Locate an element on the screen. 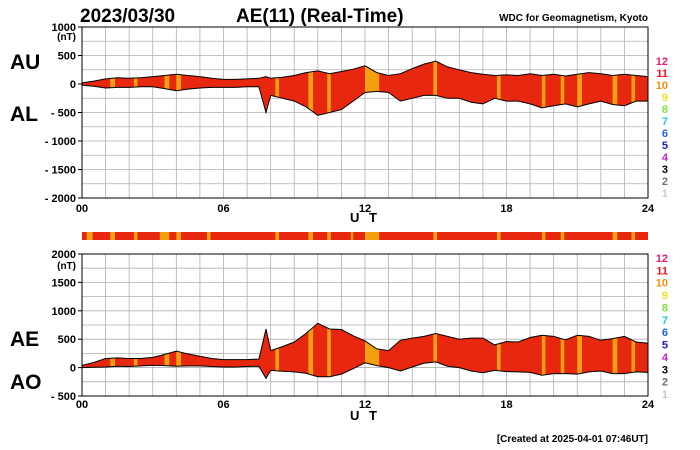 Image resolution: width=700 pixels, height=450 pixels. y-tick-label: - 1000 is located at coordinates (60, 142).